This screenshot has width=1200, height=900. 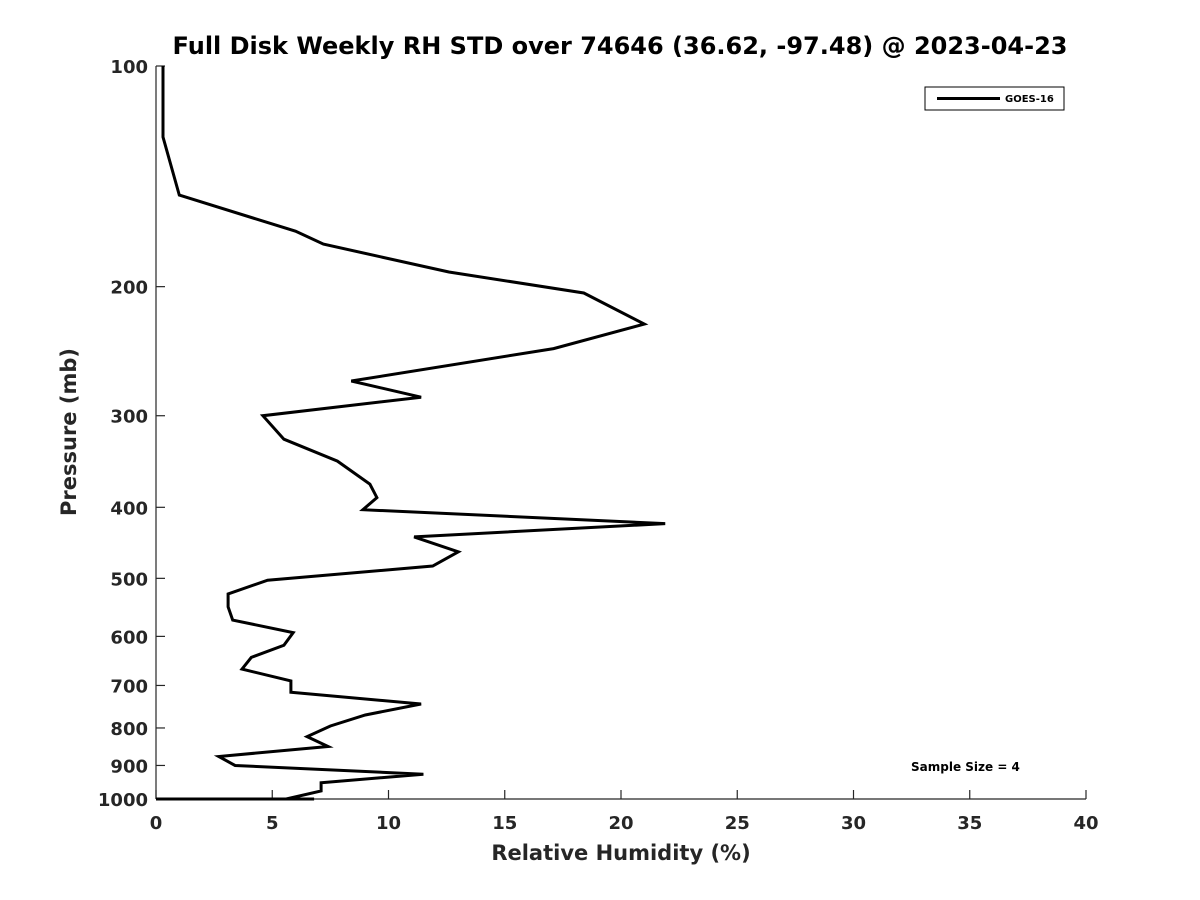 What do you see at coordinates (129, 508) in the screenshot?
I see `y-tick-label: 400` at bounding box center [129, 508].